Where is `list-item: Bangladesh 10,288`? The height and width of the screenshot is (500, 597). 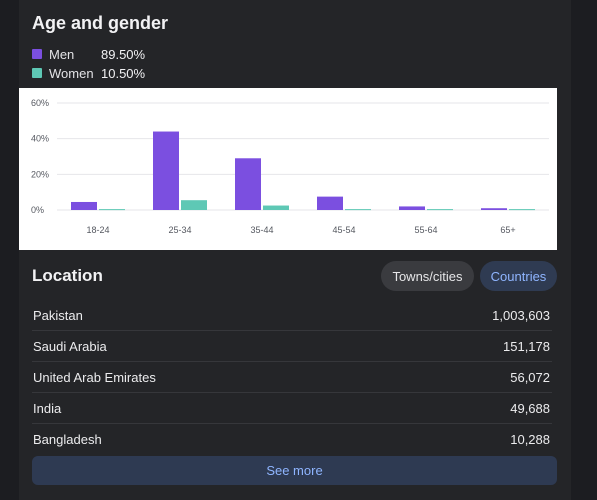
list-item: Bangladesh 10,288 is located at coordinates (292, 439).